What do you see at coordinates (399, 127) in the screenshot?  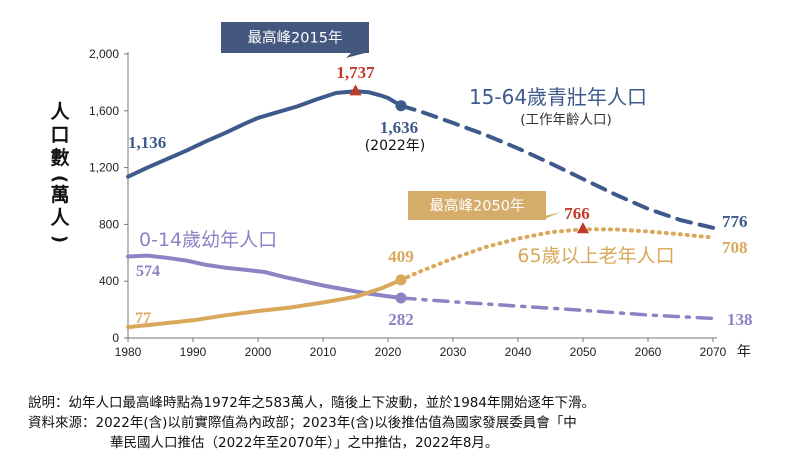 I see `working-age-2022-label: 1,636` at bounding box center [399, 127].